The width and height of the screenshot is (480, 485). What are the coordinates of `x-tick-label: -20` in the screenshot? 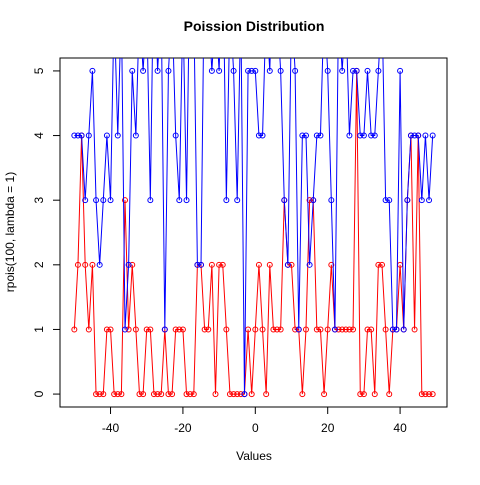 It's located at (183, 428).